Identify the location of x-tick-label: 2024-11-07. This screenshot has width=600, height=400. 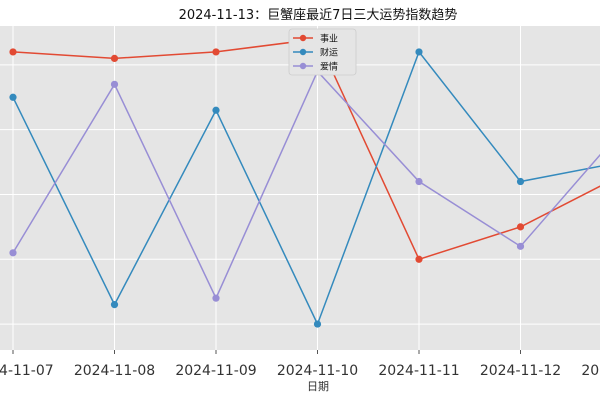
(27, 371).